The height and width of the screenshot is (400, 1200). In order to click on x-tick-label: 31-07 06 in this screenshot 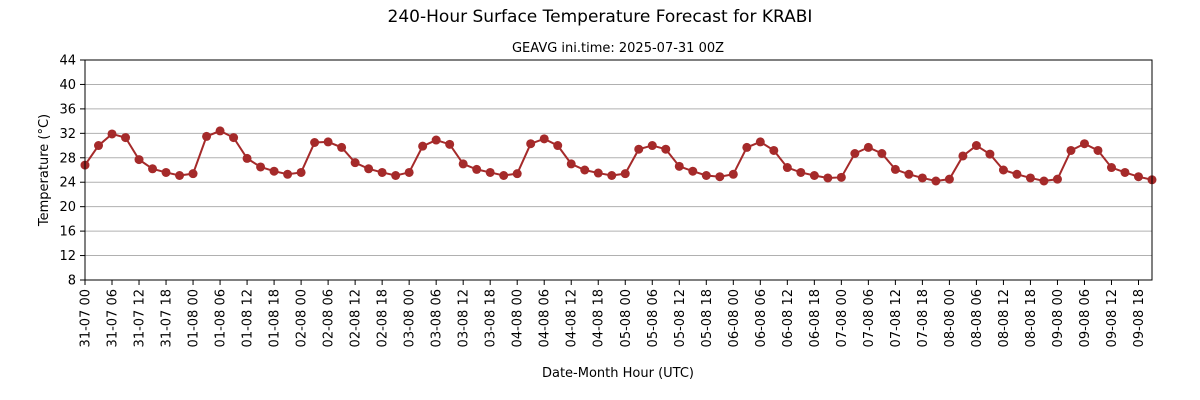, I will do `click(113, 318)`.